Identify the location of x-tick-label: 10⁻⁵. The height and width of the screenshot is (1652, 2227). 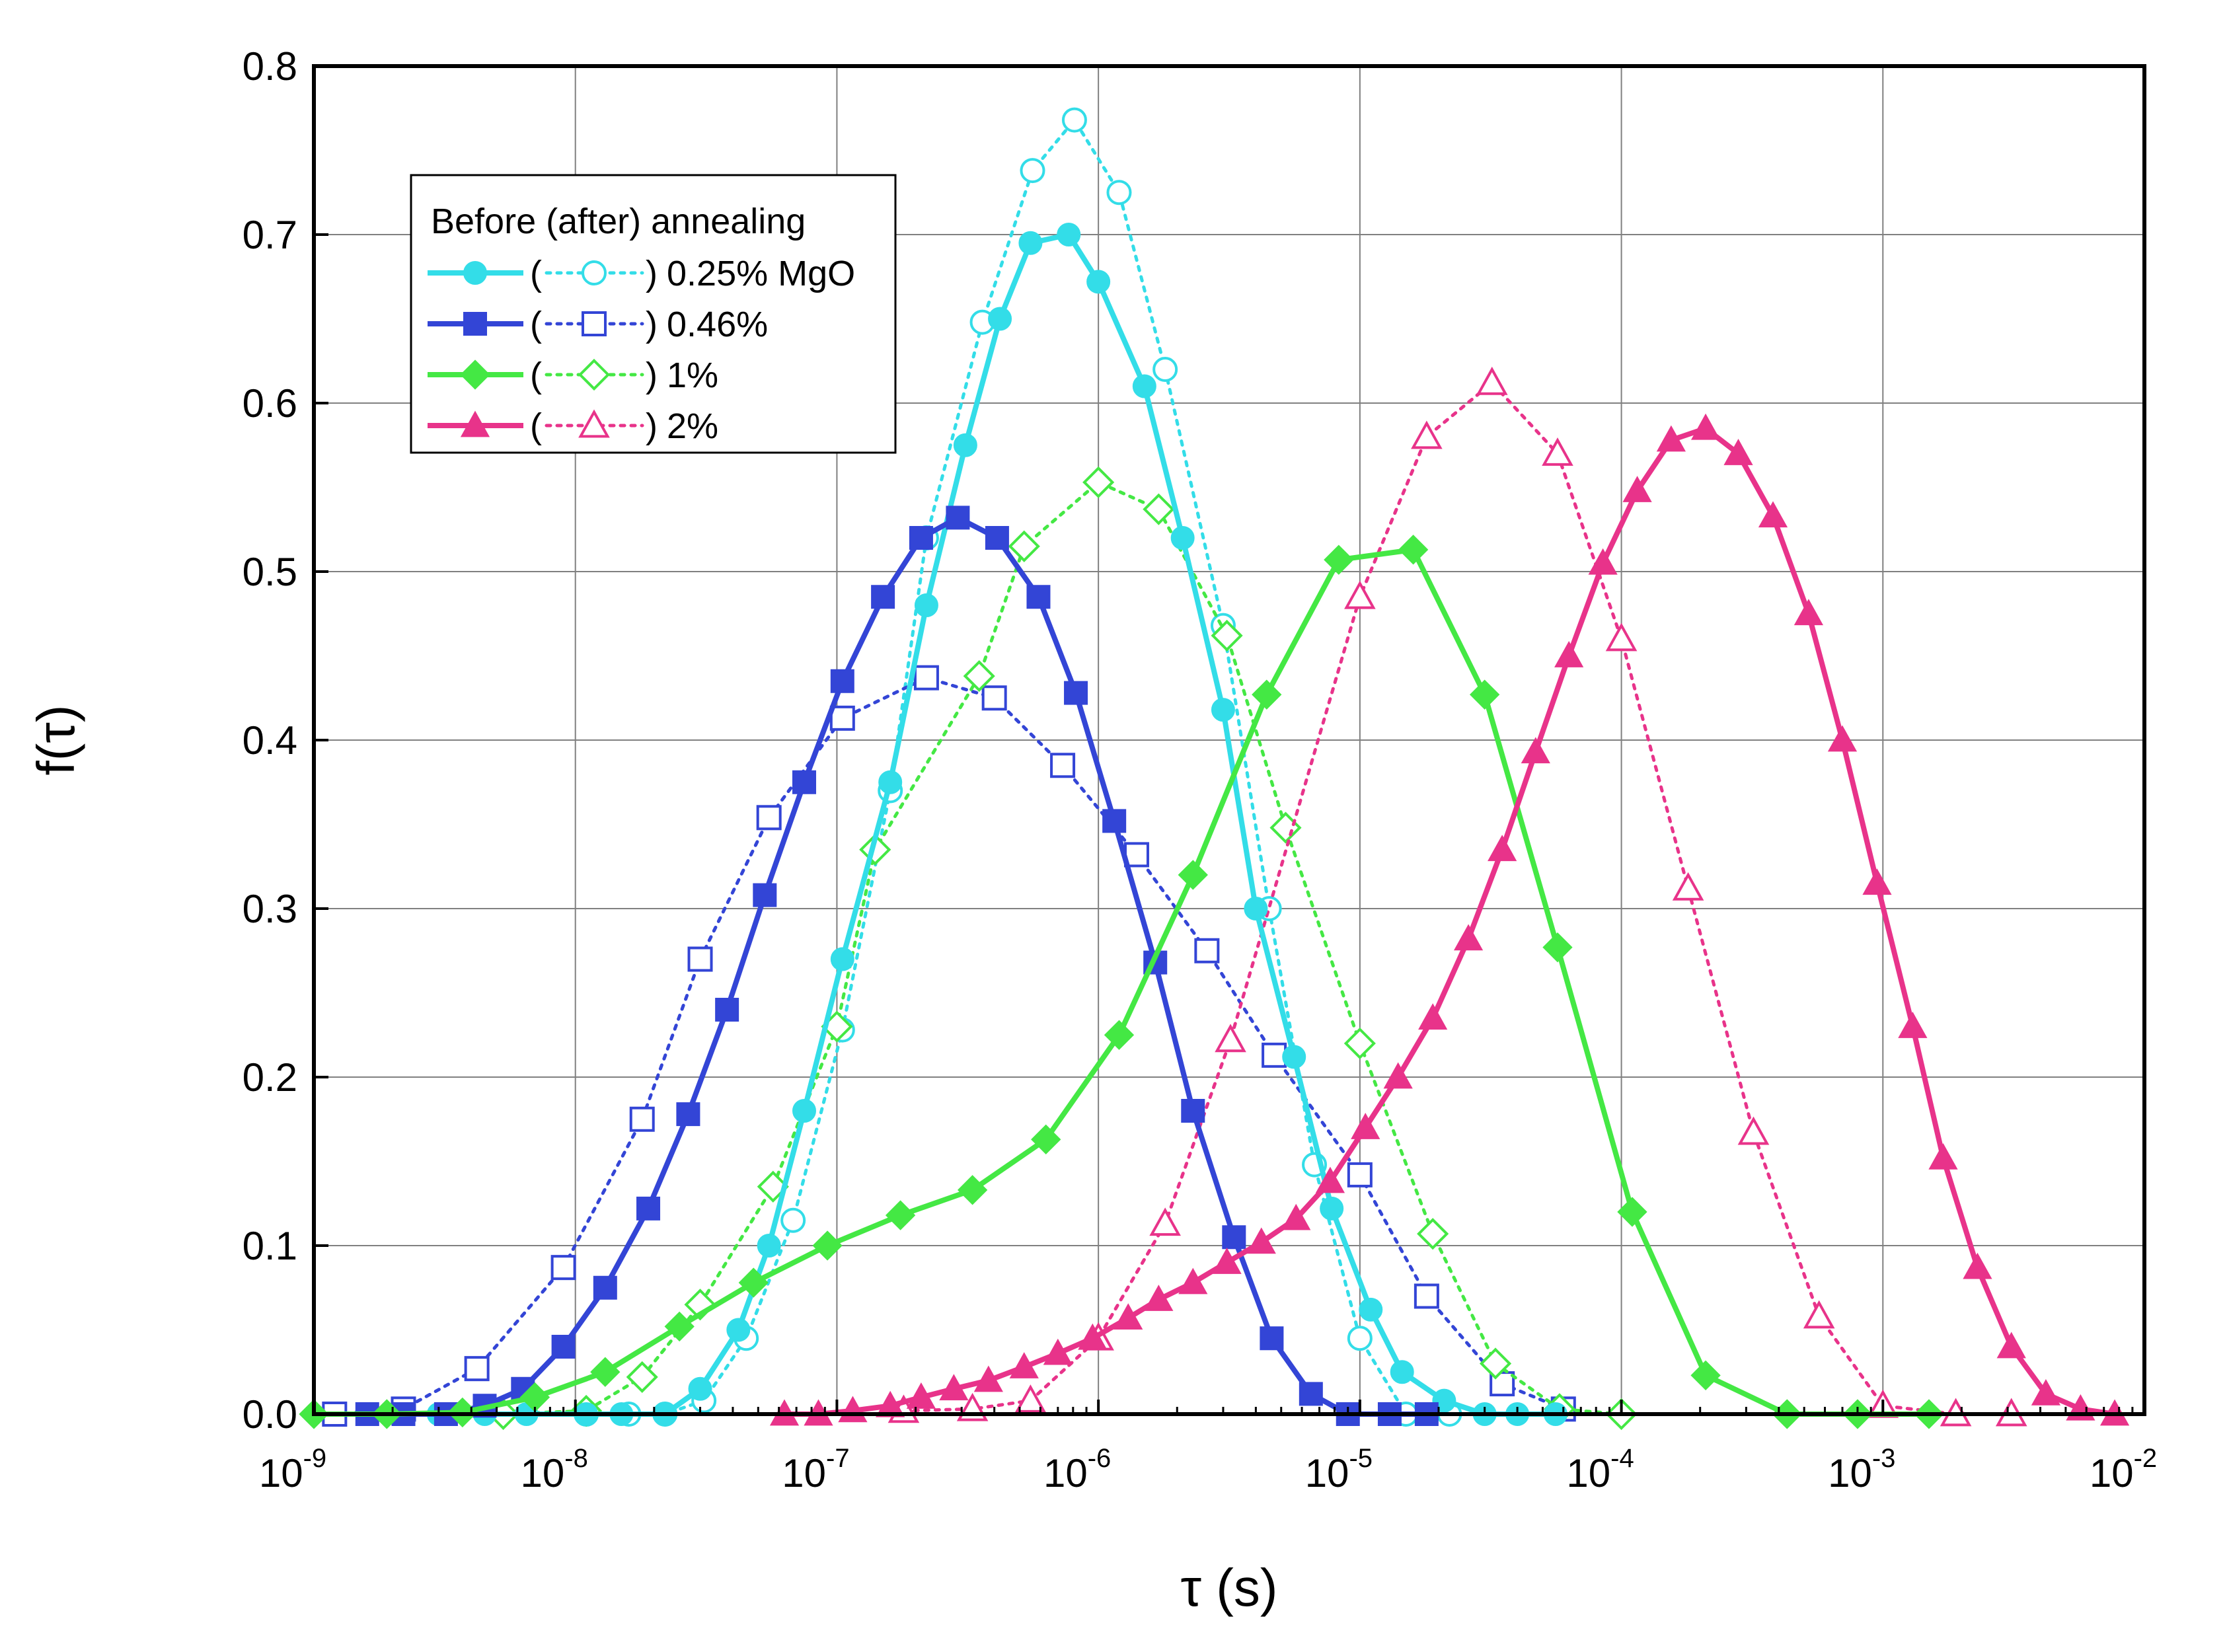
(1339, 1469).